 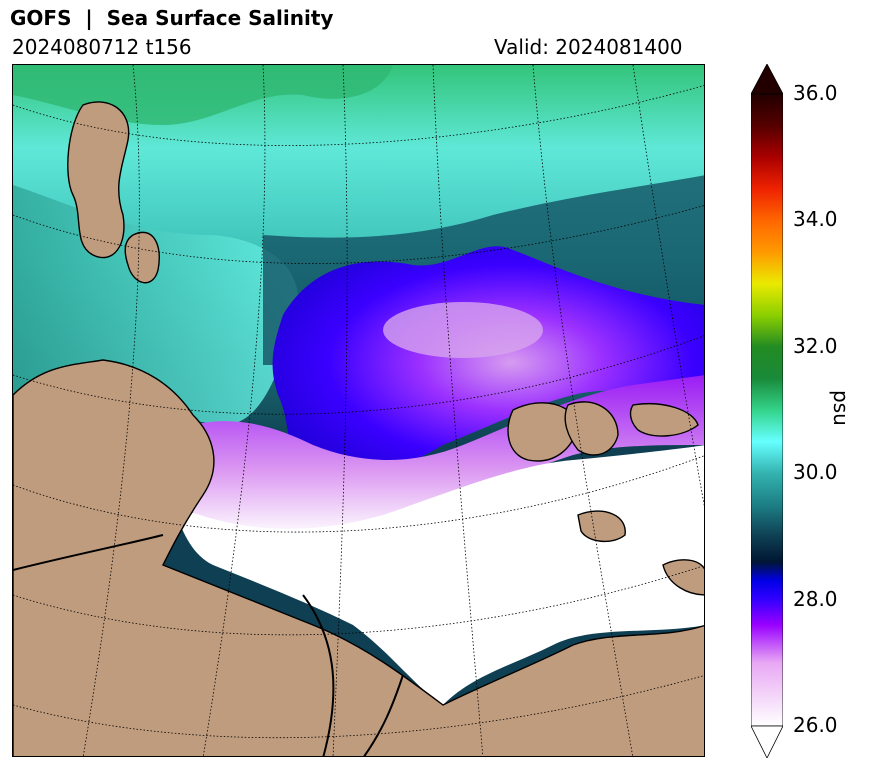 I want to click on run-label: 2024080712 t156, so click(x=102, y=47).